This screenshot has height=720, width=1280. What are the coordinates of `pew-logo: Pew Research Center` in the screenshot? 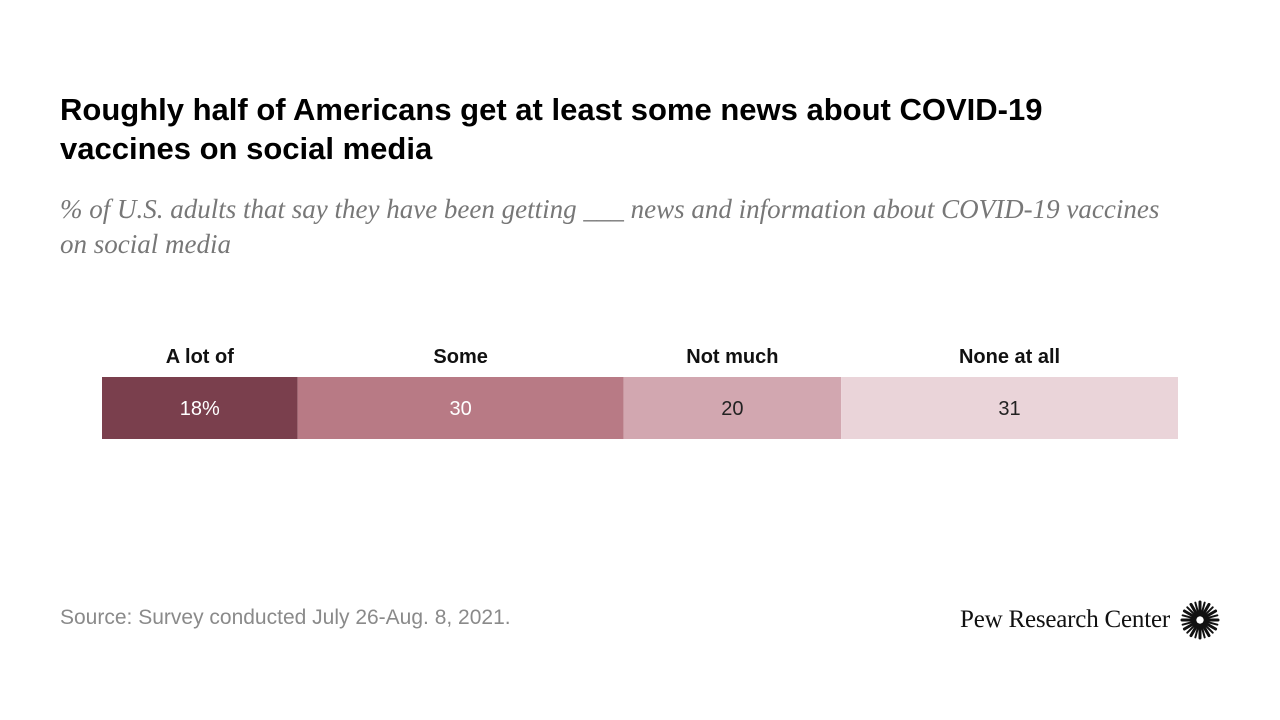 It's located at (1090, 620).